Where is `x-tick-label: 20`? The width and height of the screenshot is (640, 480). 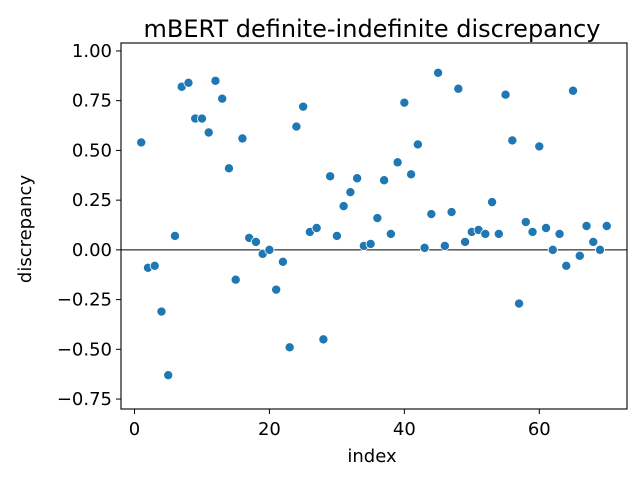 x-tick-label: 20 is located at coordinates (269, 429).